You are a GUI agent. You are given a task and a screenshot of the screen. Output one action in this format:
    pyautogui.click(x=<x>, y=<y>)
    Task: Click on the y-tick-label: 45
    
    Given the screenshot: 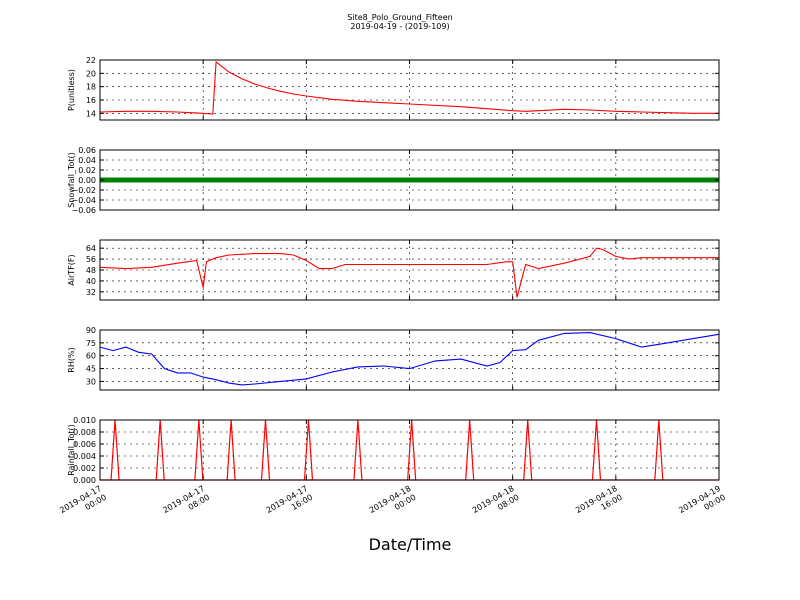 What is the action you would take?
    pyautogui.click(x=91, y=369)
    